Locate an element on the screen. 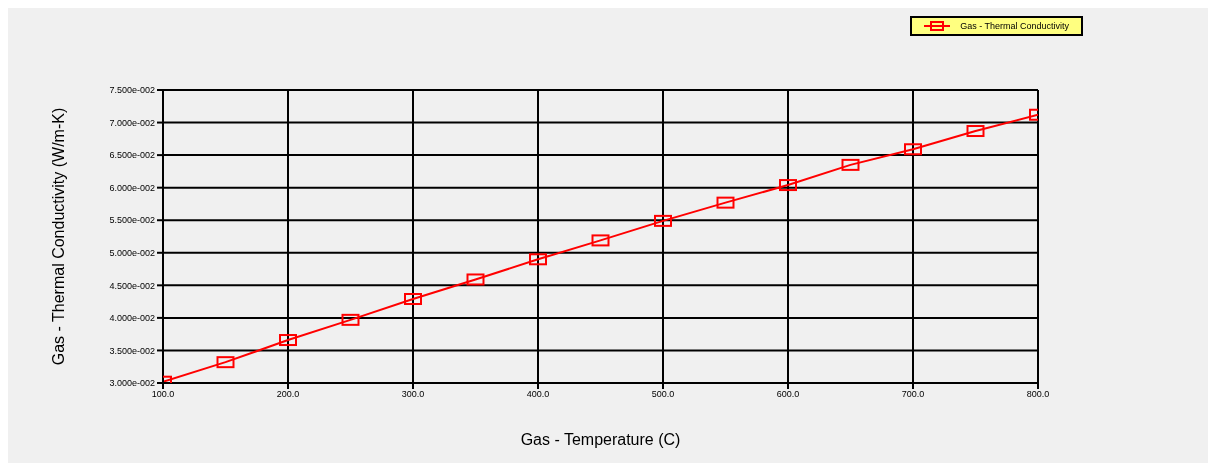  x-axis-title: Gas - Temperature (C) is located at coordinates (600, 439).